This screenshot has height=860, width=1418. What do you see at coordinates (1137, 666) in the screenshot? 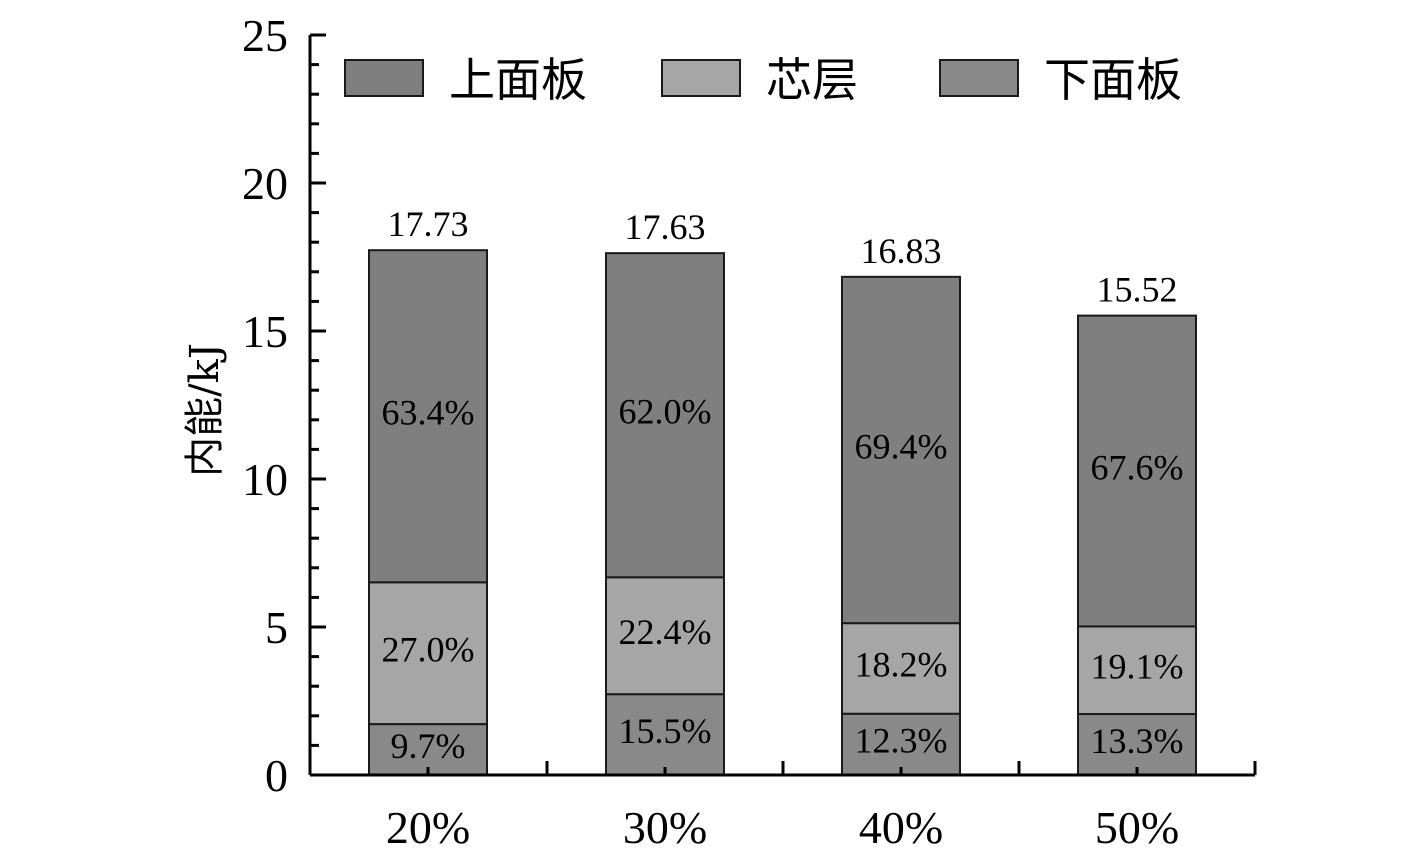
I see `segment-data-label: 19.1%` at bounding box center [1137, 666].